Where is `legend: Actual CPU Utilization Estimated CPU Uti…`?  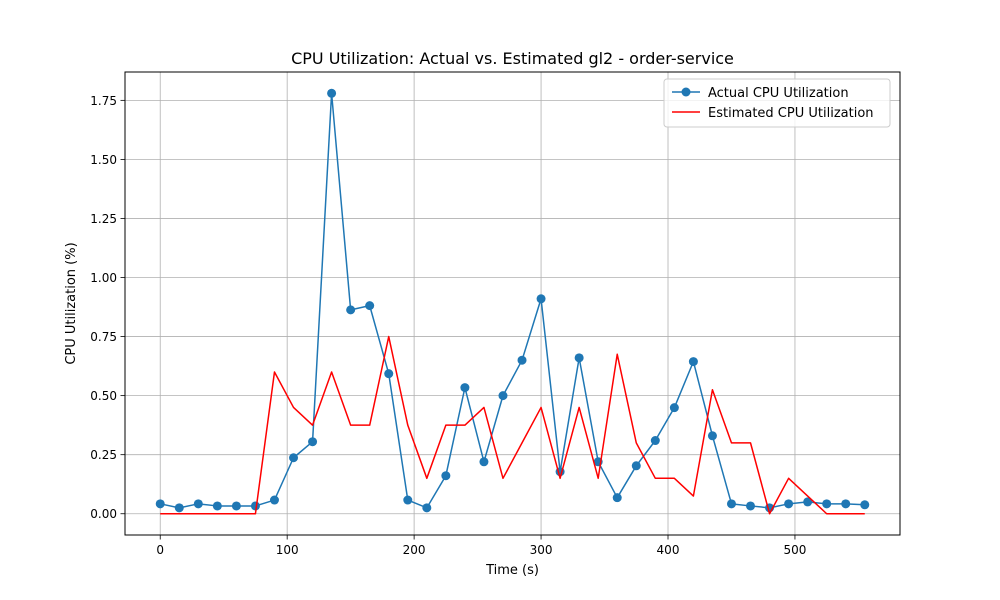
legend: Actual CPU Utilization Estimated CPU Uti… is located at coordinates (777, 103).